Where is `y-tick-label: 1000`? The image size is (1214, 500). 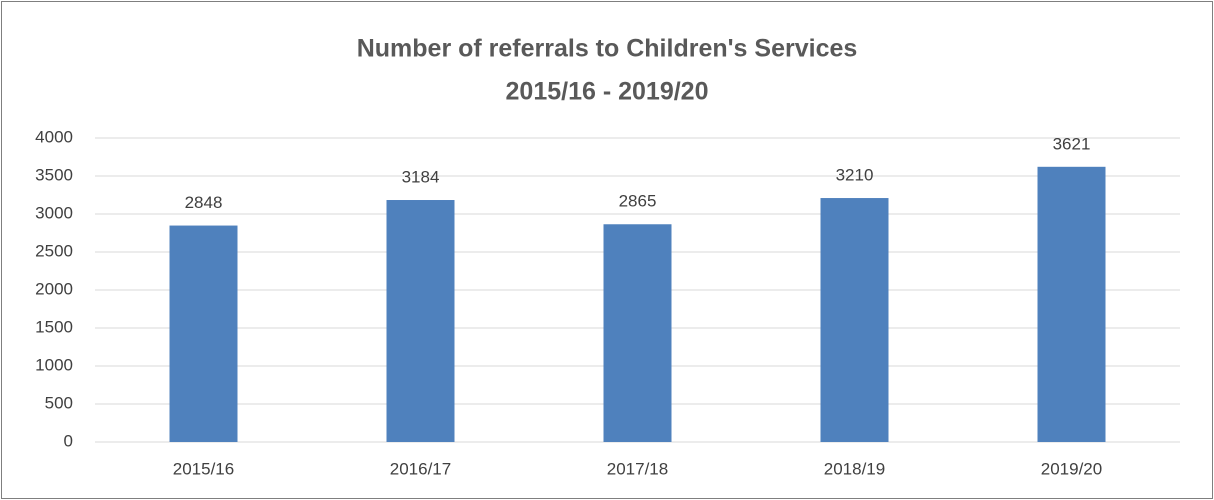 y-tick-label: 1000 is located at coordinates (54, 364).